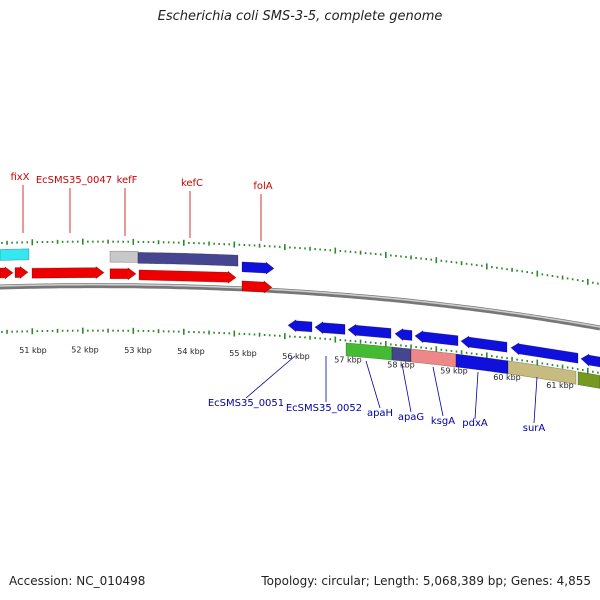 The width and height of the screenshot is (600, 600). What do you see at coordinates (19, 177) in the screenshot?
I see `top-gene-label: fixX` at bounding box center [19, 177].